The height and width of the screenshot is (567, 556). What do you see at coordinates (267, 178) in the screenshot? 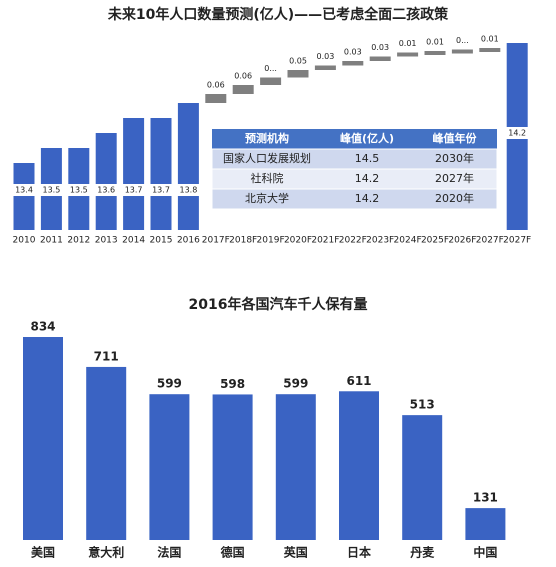
I see `table-cell: 社科院` at bounding box center [267, 178].